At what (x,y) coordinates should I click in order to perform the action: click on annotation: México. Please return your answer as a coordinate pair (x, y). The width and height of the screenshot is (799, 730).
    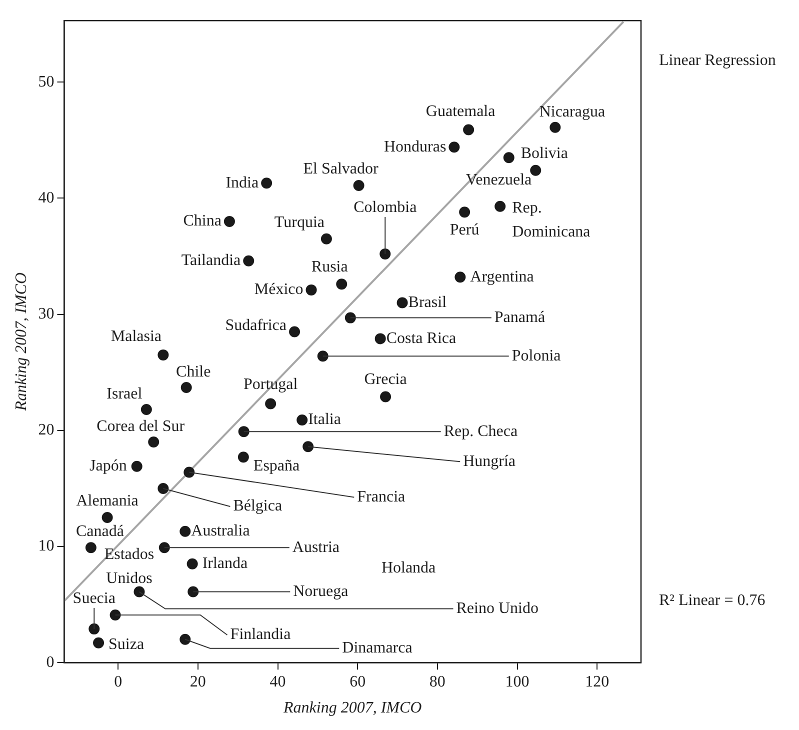
    Looking at the image, I should click on (279, 289).